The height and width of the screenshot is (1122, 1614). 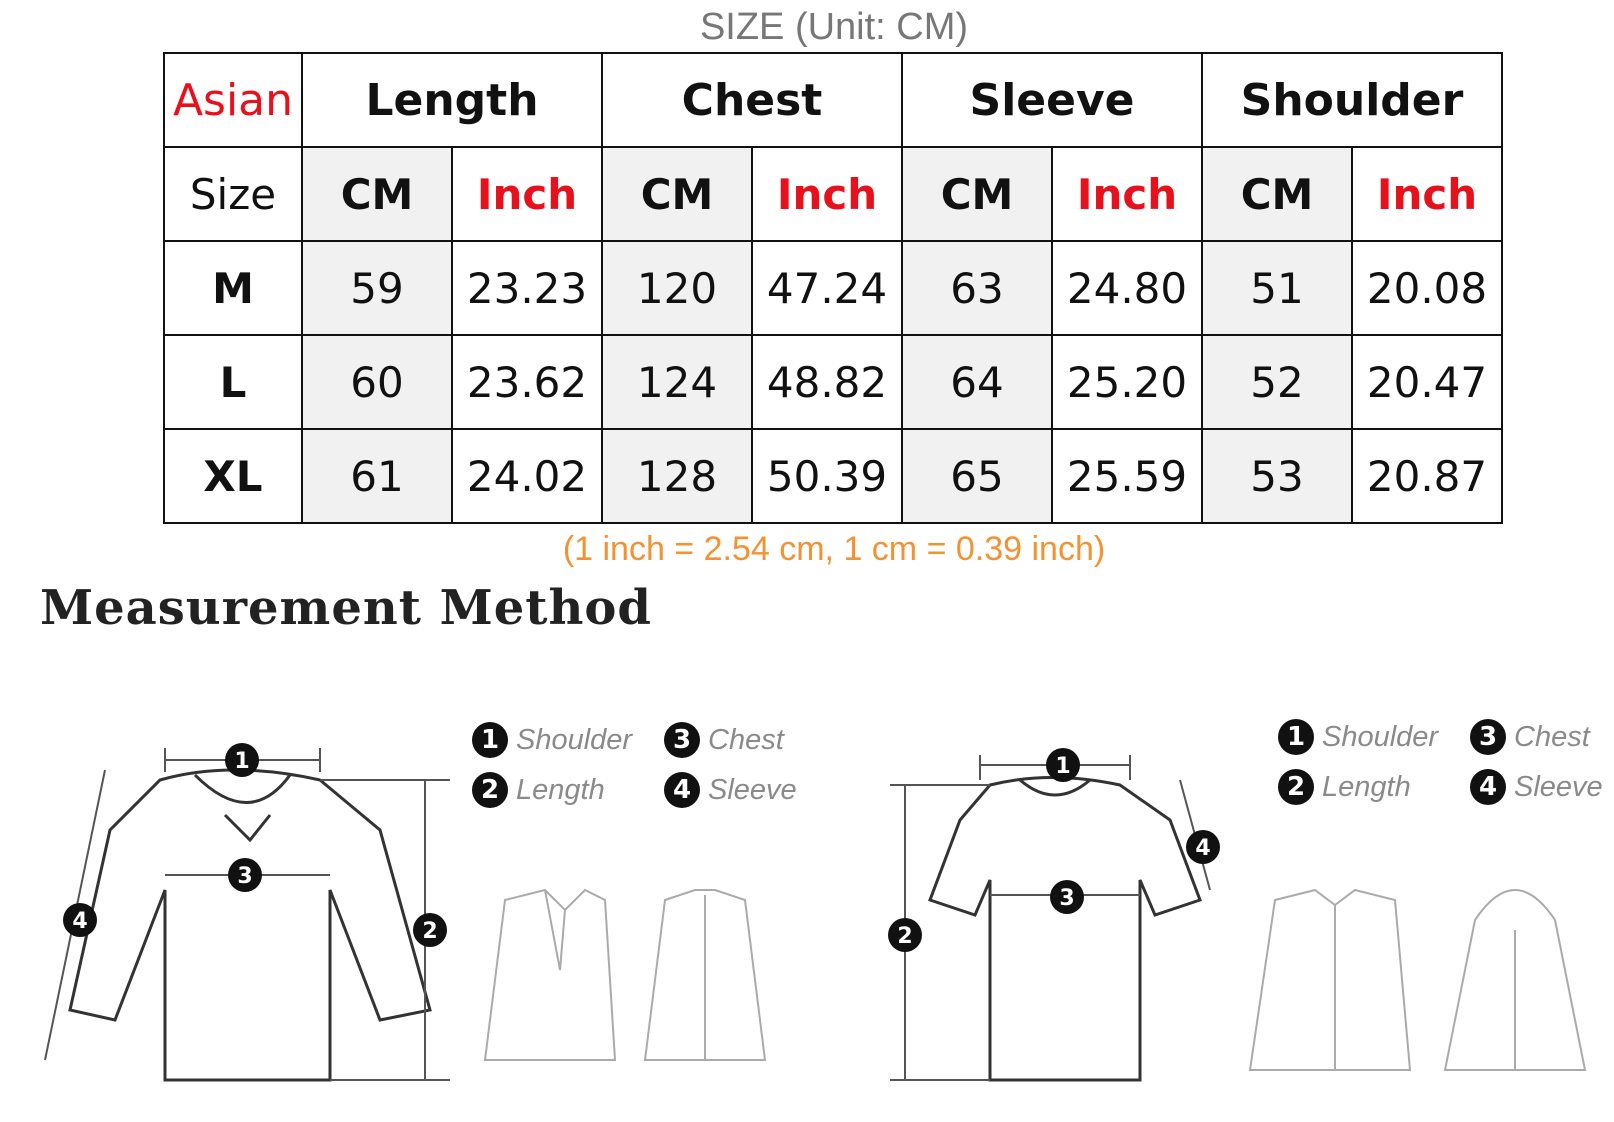 What do you see at coordinates (1427, 476) in the screenshot?
I see `shoulder-inch: 20.87` at bounding box center [1427, 476].